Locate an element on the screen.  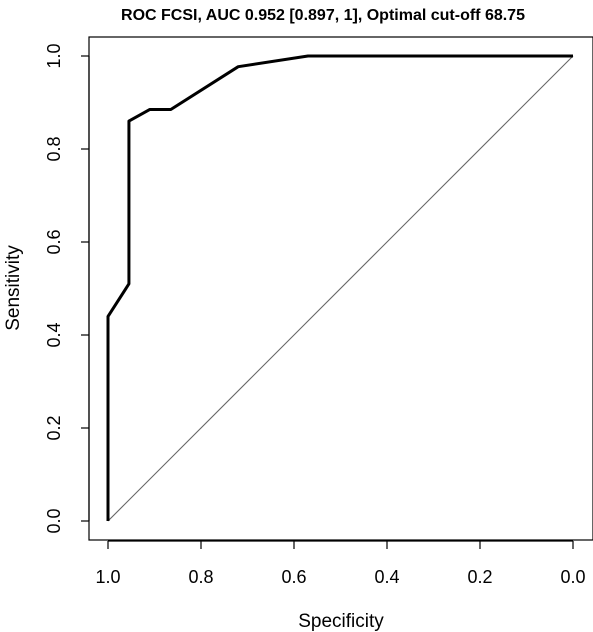
y-tick-label: 0.8 is located at coordinates (54, 148).